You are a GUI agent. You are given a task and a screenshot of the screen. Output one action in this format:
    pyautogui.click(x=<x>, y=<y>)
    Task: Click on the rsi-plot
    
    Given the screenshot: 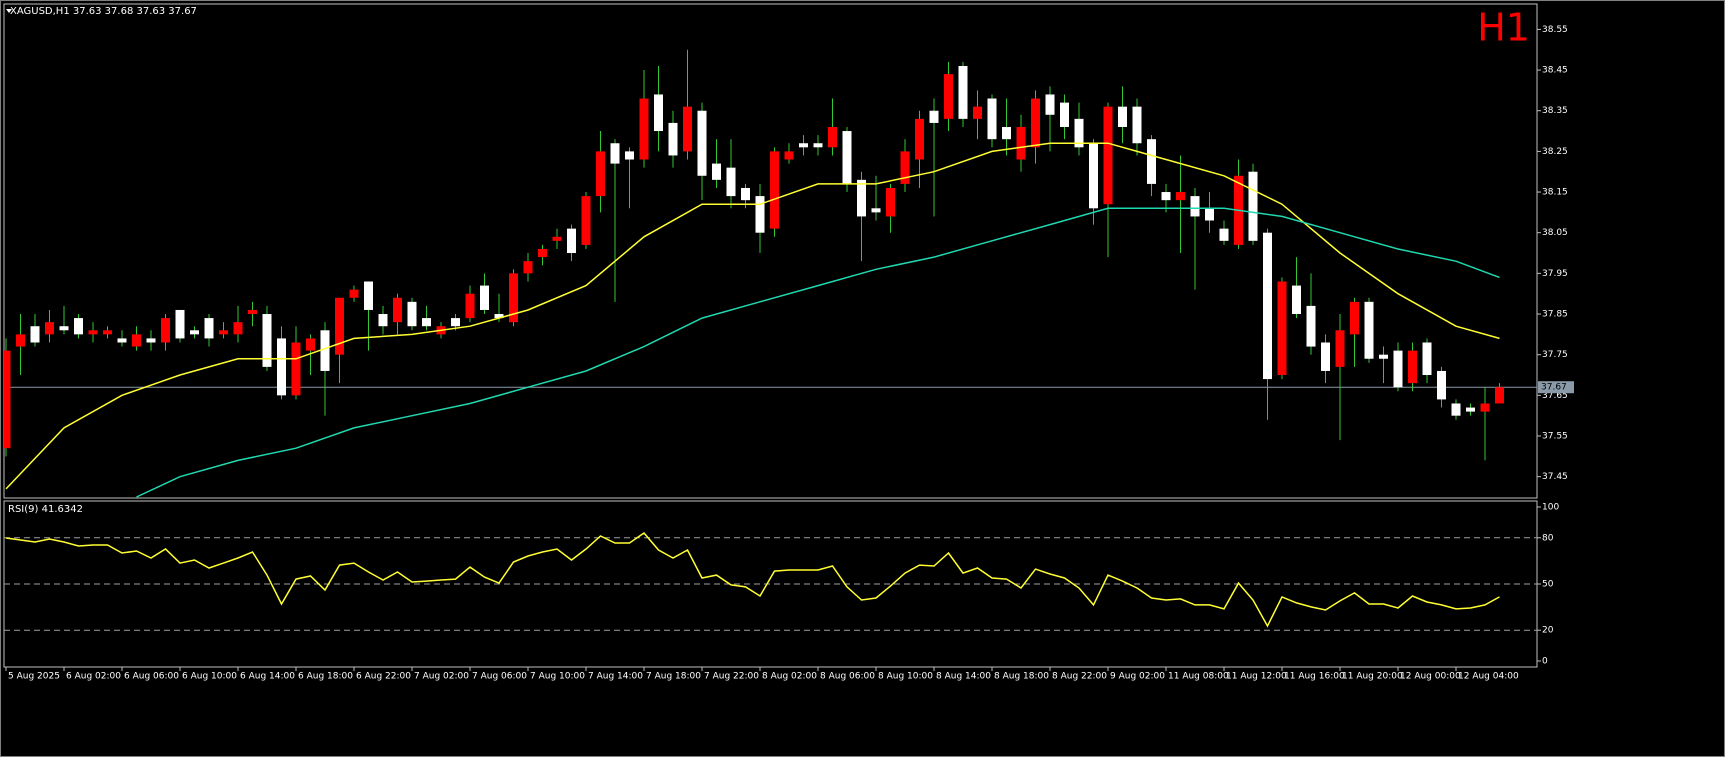 What is the action you would take?
    pyautogui.click(x=770, y=581)
    